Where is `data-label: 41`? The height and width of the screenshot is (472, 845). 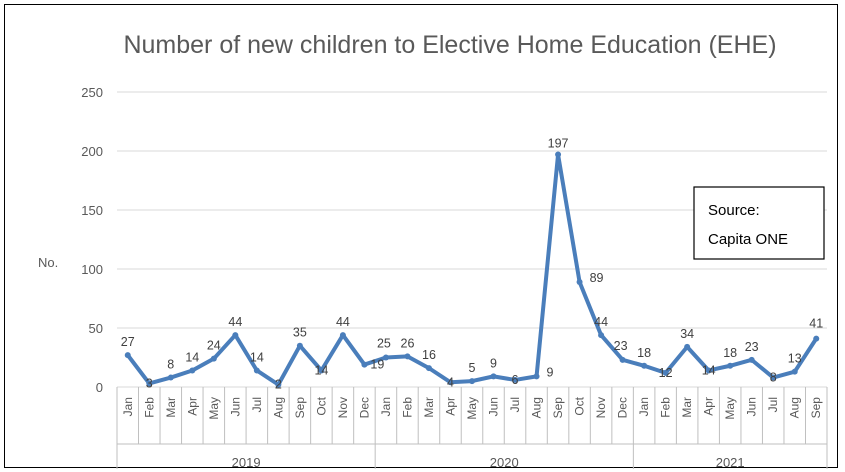 data-label: 41 is located at coordinates (816, 324).